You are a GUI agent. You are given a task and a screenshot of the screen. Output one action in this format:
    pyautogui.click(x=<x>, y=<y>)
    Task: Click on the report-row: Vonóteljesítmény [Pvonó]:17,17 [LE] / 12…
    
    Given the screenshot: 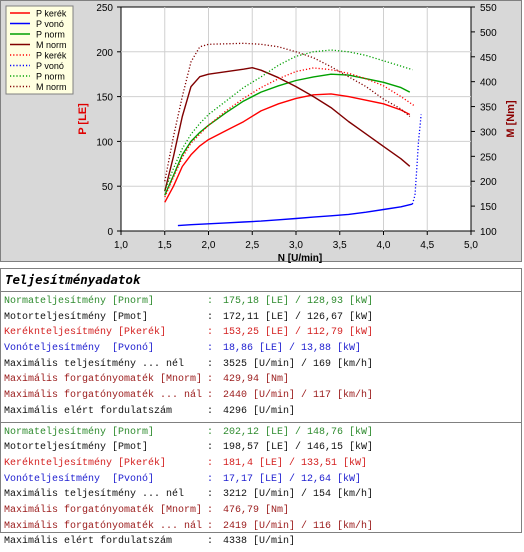 What is the action you would take?
    pyautogui.click(x=262, y=480)
    